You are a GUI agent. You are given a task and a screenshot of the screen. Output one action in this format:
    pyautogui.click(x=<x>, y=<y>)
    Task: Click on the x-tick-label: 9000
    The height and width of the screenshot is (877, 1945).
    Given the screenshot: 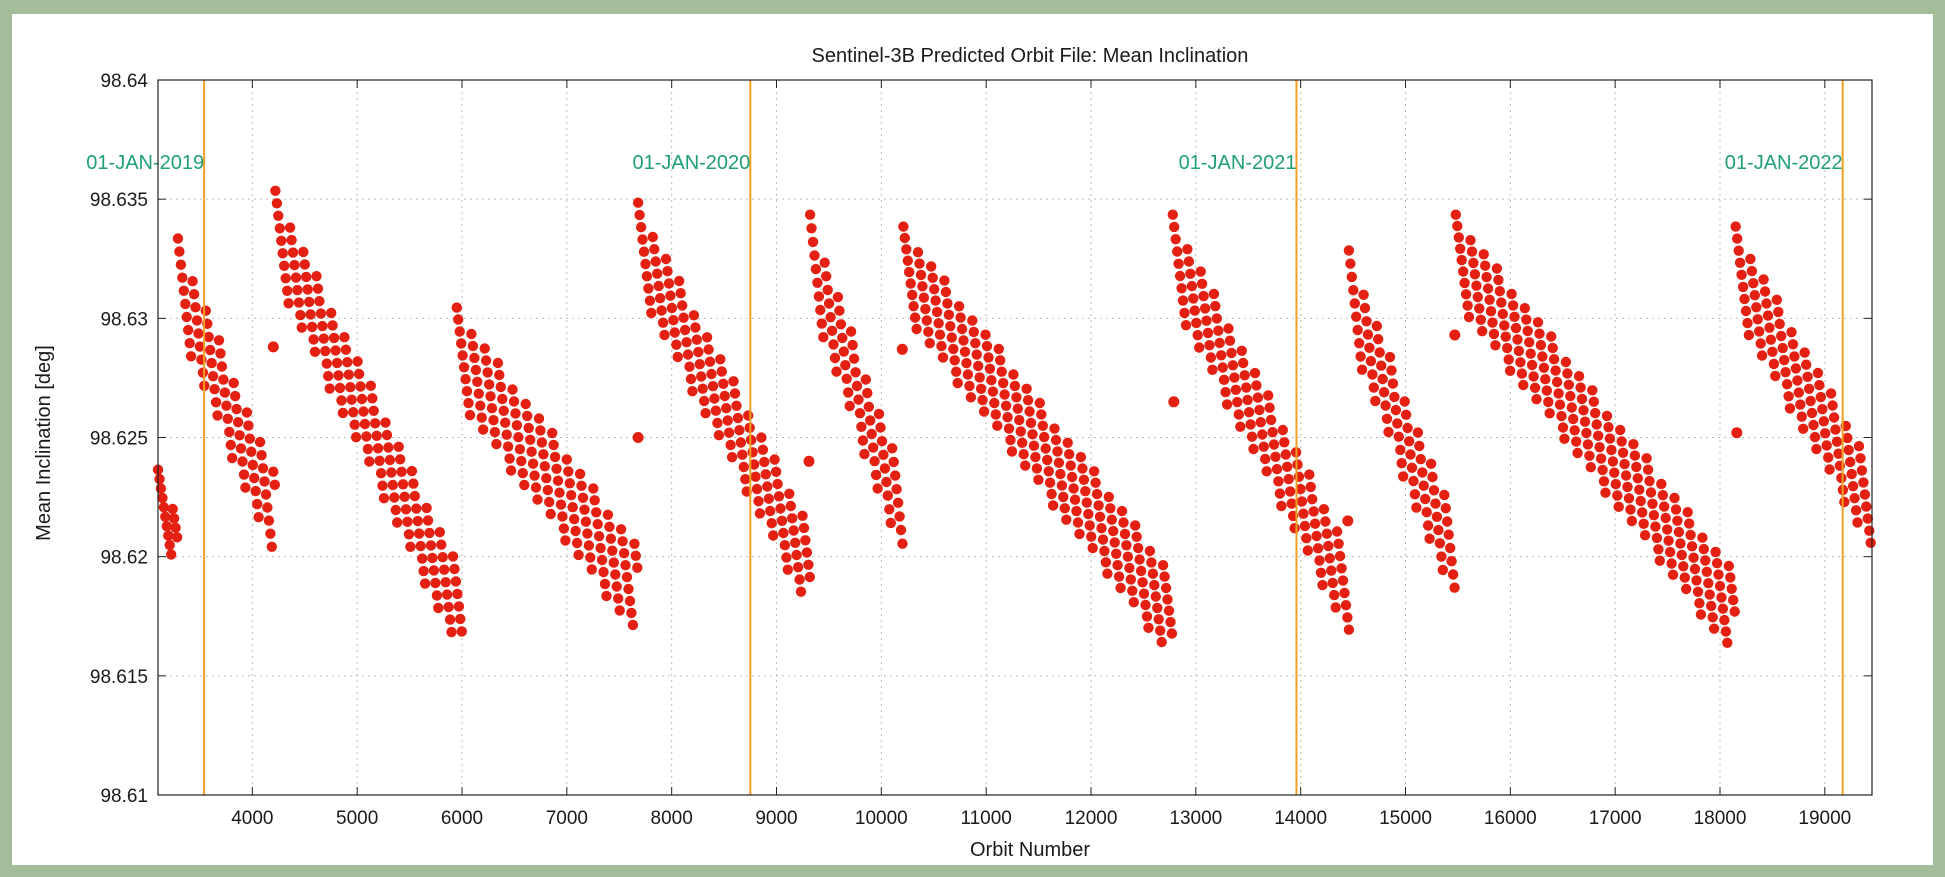 What is the action you would take?
    pyautogui.click(x=776, y=818)
    